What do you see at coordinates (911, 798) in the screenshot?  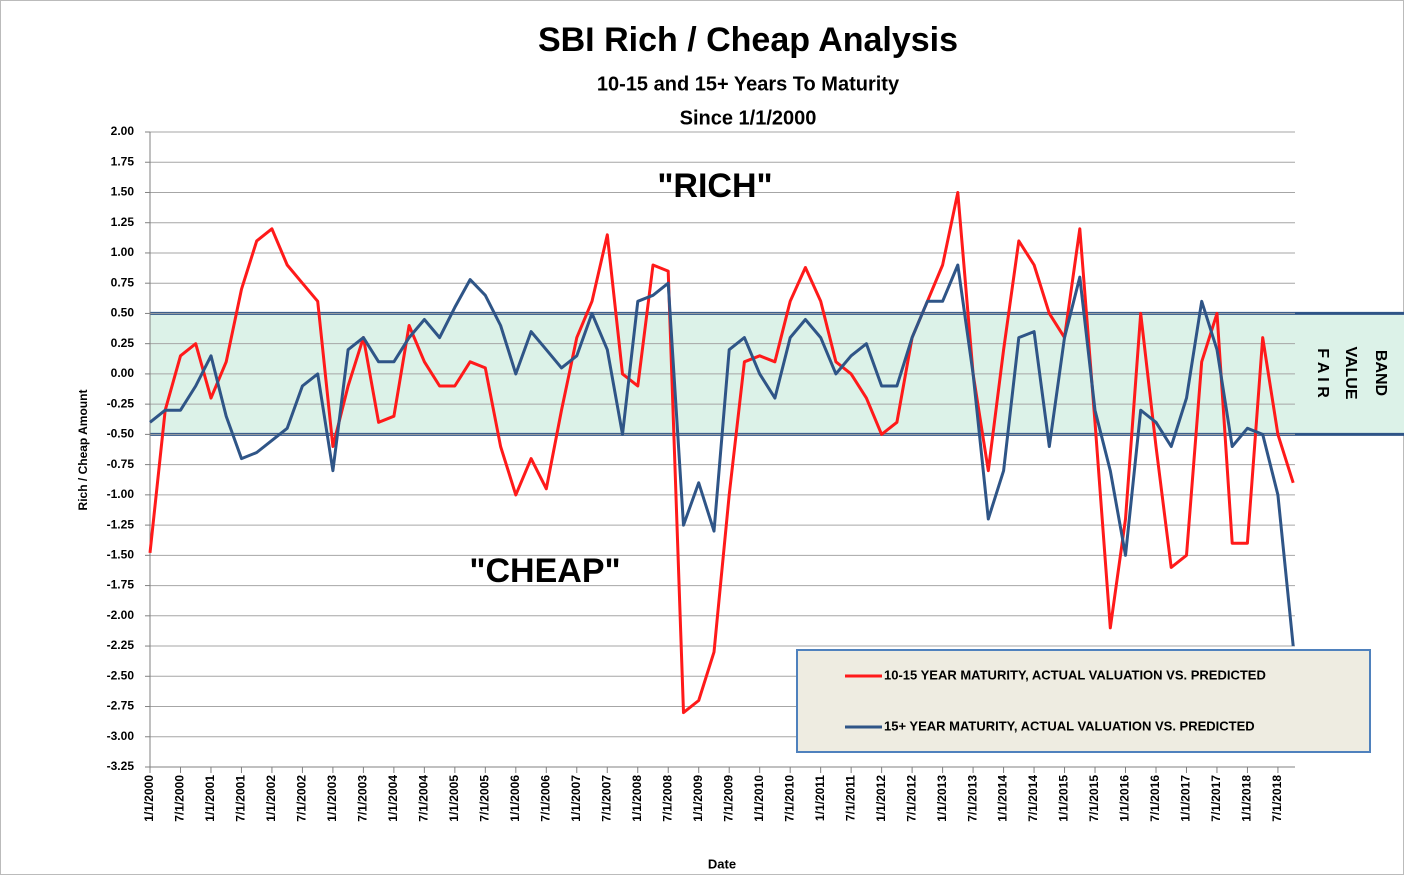 I see `x-tick-label: 7/1/2012` at bounding box center [911, 798].